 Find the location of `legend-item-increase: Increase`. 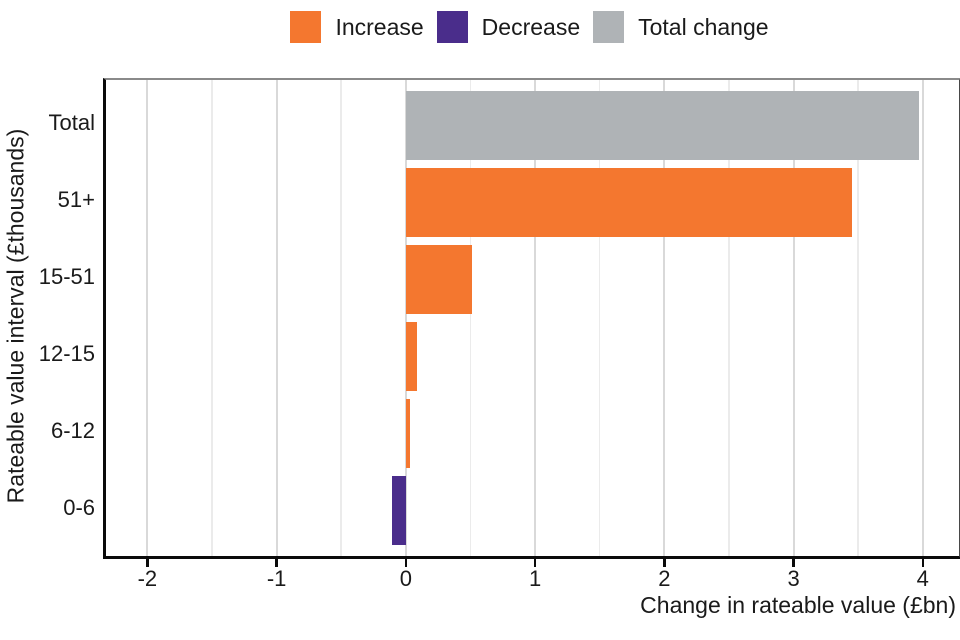

legend-item-increase: Increase is located at coordinates (357, 27).